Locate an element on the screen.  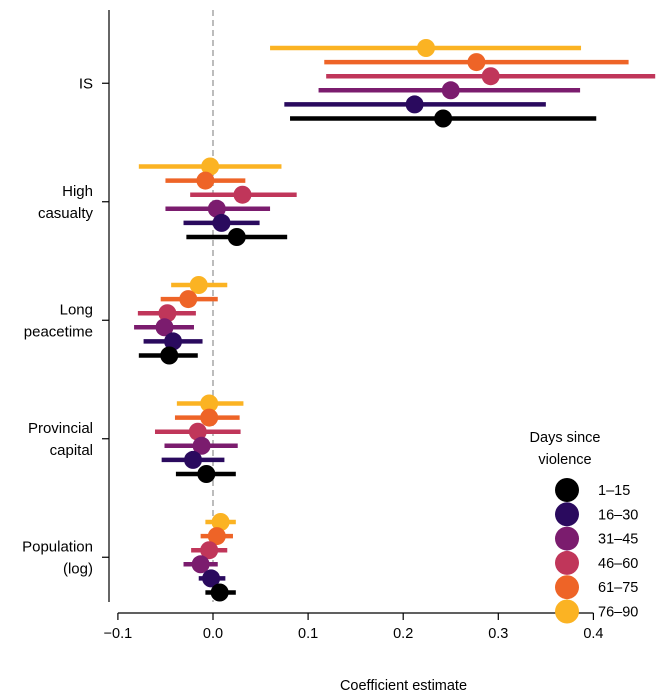
legend-label: 31–45 is located at coordinates (618, 540).